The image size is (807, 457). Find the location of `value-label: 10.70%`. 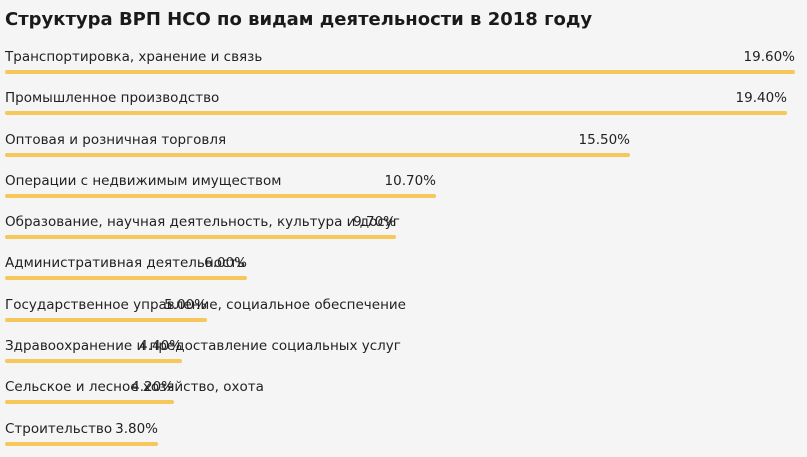

value-label: 10.70% is located at coordinates (410, 180).